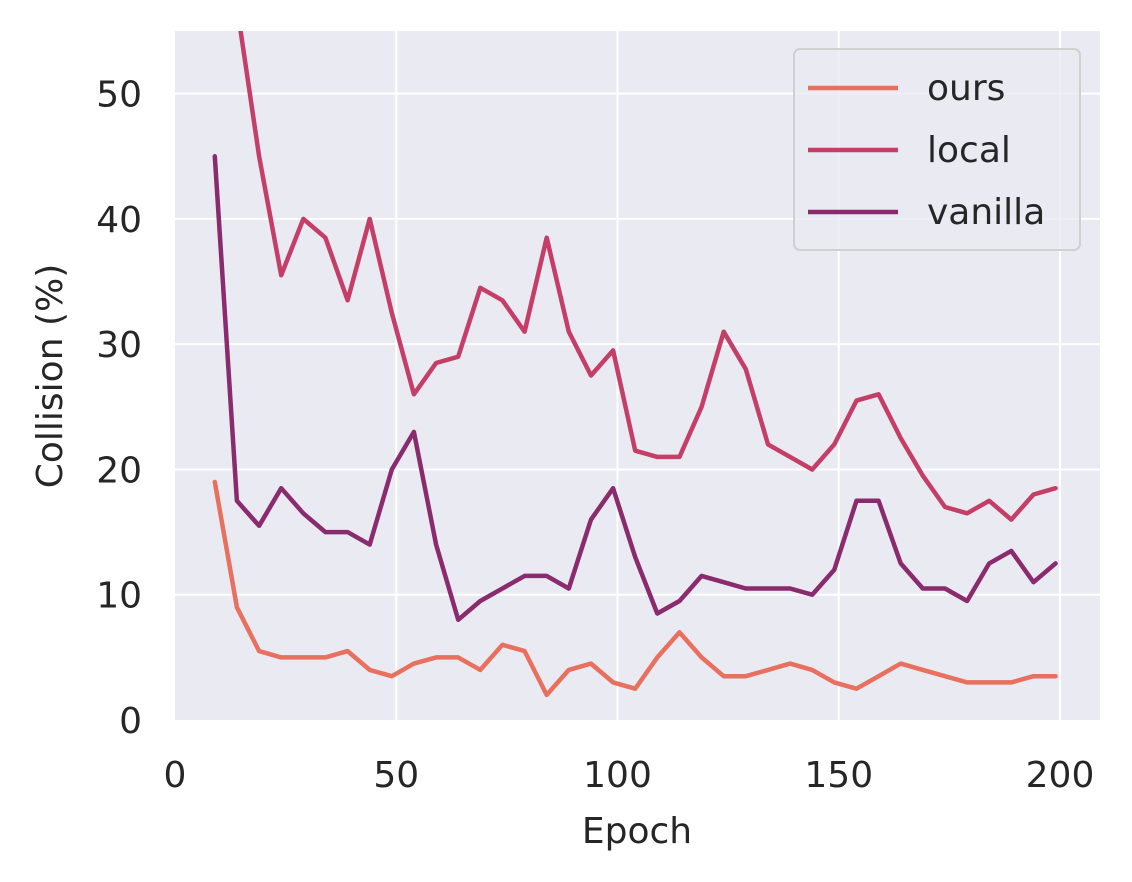 This screenshot has width=1132, height=882. Describe the element at coordinates (617, 775) in the screenshot. I see `x-tick-label: 100` at that location.